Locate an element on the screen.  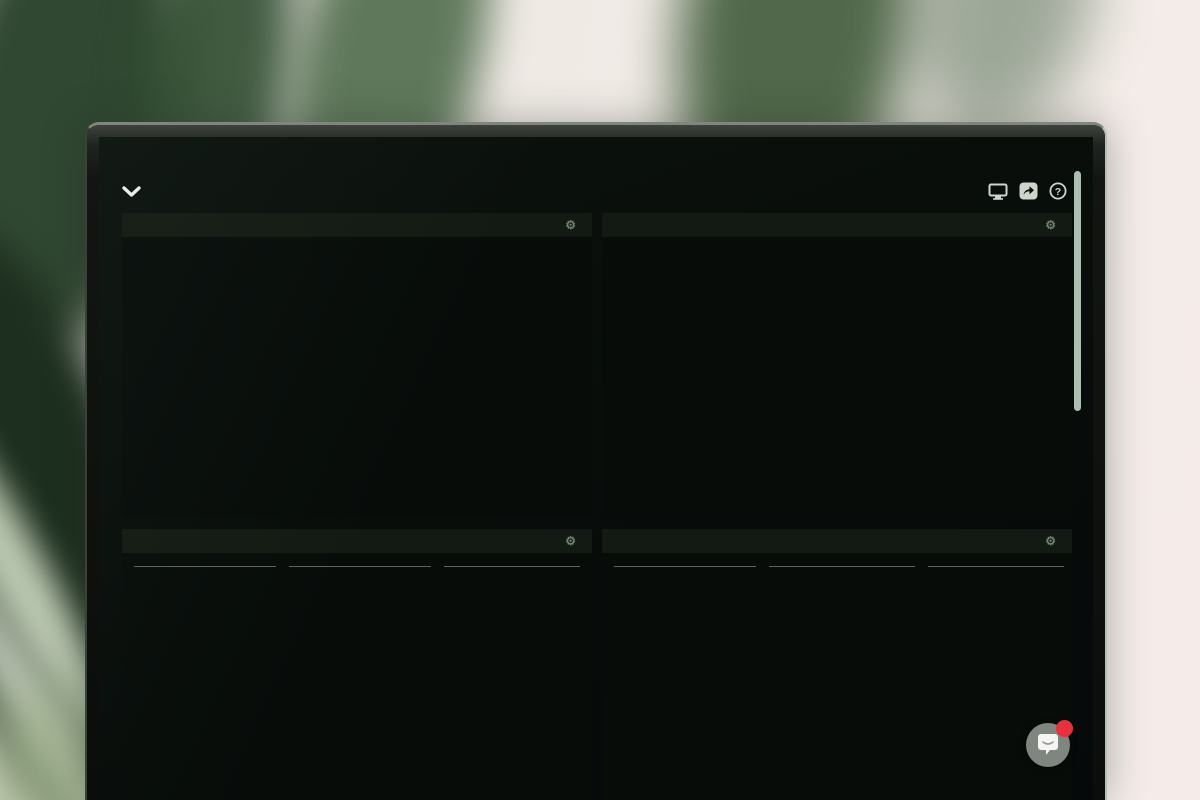
help-icon: ? is located at coordinates (1058, 191).